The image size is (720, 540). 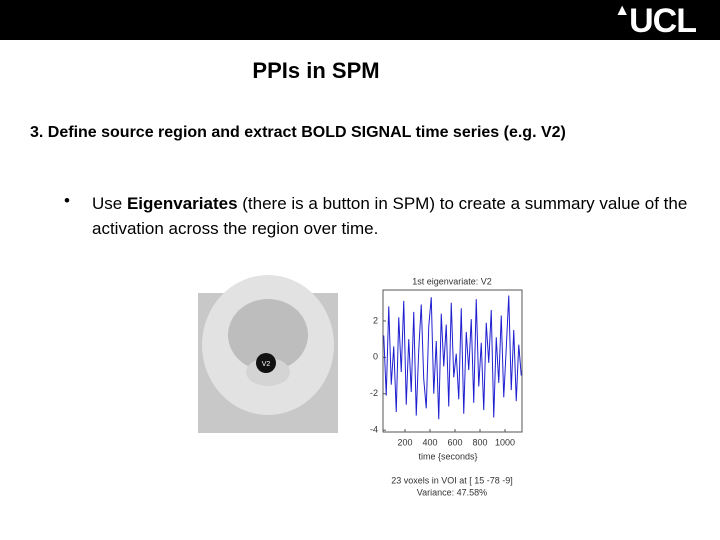 What do you see at coordinates (375, 320) in the screenshot?
I see `y-tick-label: 2` at bounding box center [375, 320].